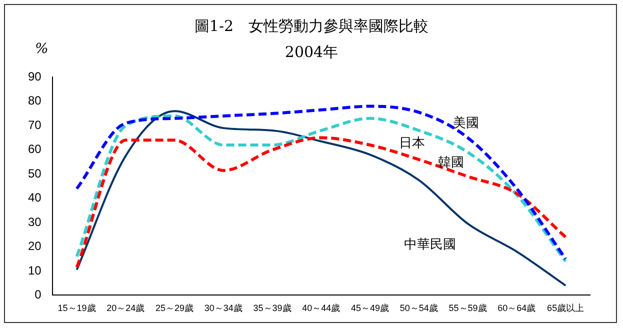 This screenshot has height=329, width=623. Describe the element at coordinates (175, 308) in the screenshot. I see `x-tick-label: 25～29歲` at that location.